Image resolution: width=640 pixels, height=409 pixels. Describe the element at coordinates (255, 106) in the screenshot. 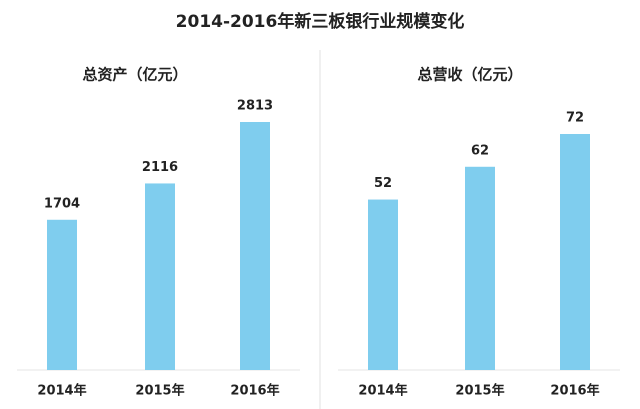

I see `data-label: 2813` at that location.